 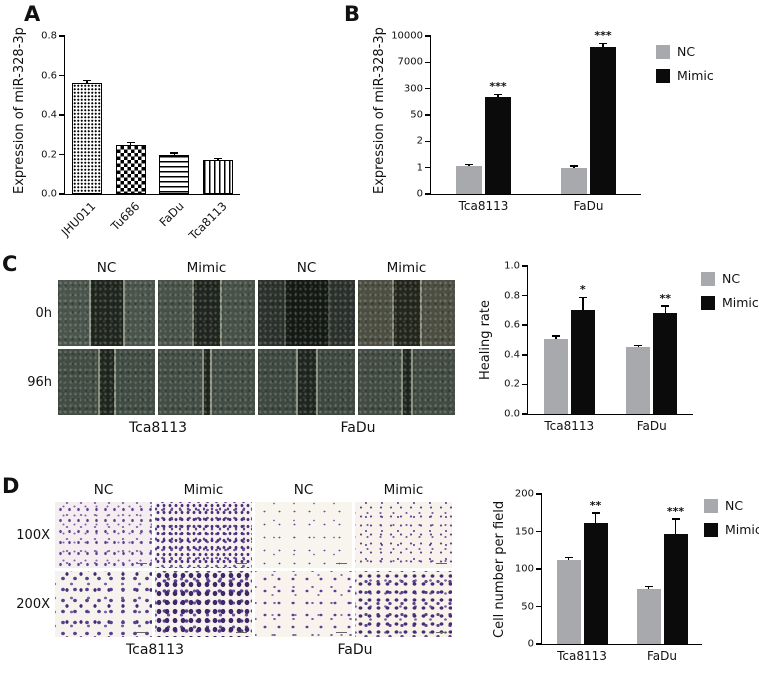 I want to click on chart-b-legend: NC Mimic, so click(x=685, y=68).